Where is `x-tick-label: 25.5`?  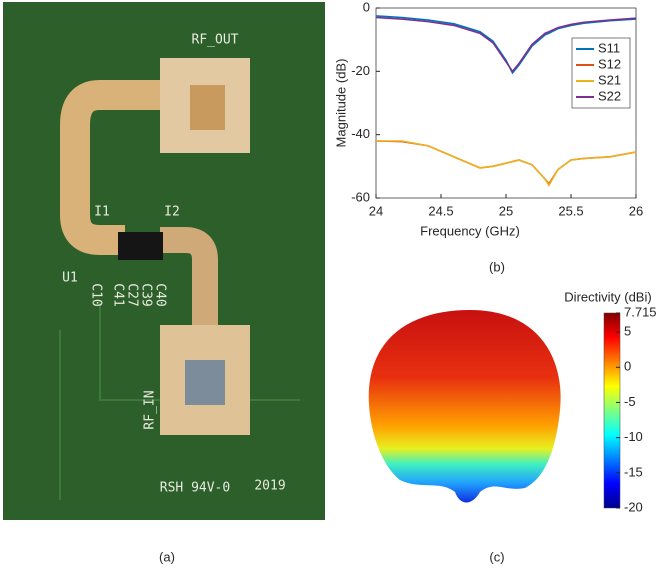 x-tick-label: 25.5 is located at coordinates (570, 210).